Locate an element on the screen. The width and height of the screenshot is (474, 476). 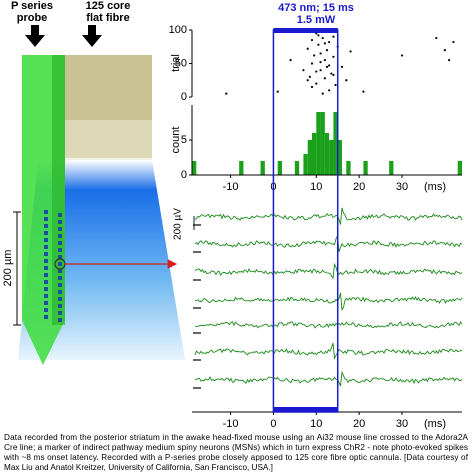
stim-label: 473 nm; 15 ms is located at coordinates (316, 8).